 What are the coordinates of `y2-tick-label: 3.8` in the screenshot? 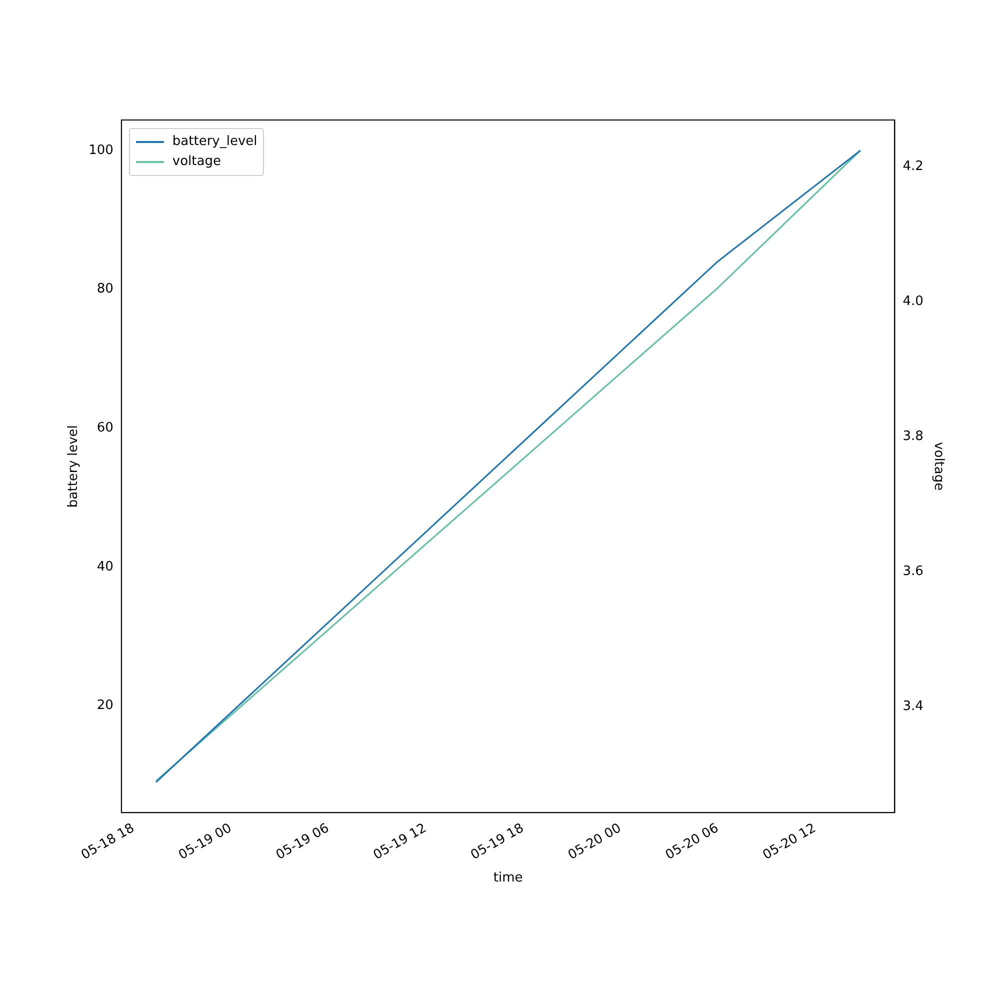 It's located at (913, 436).